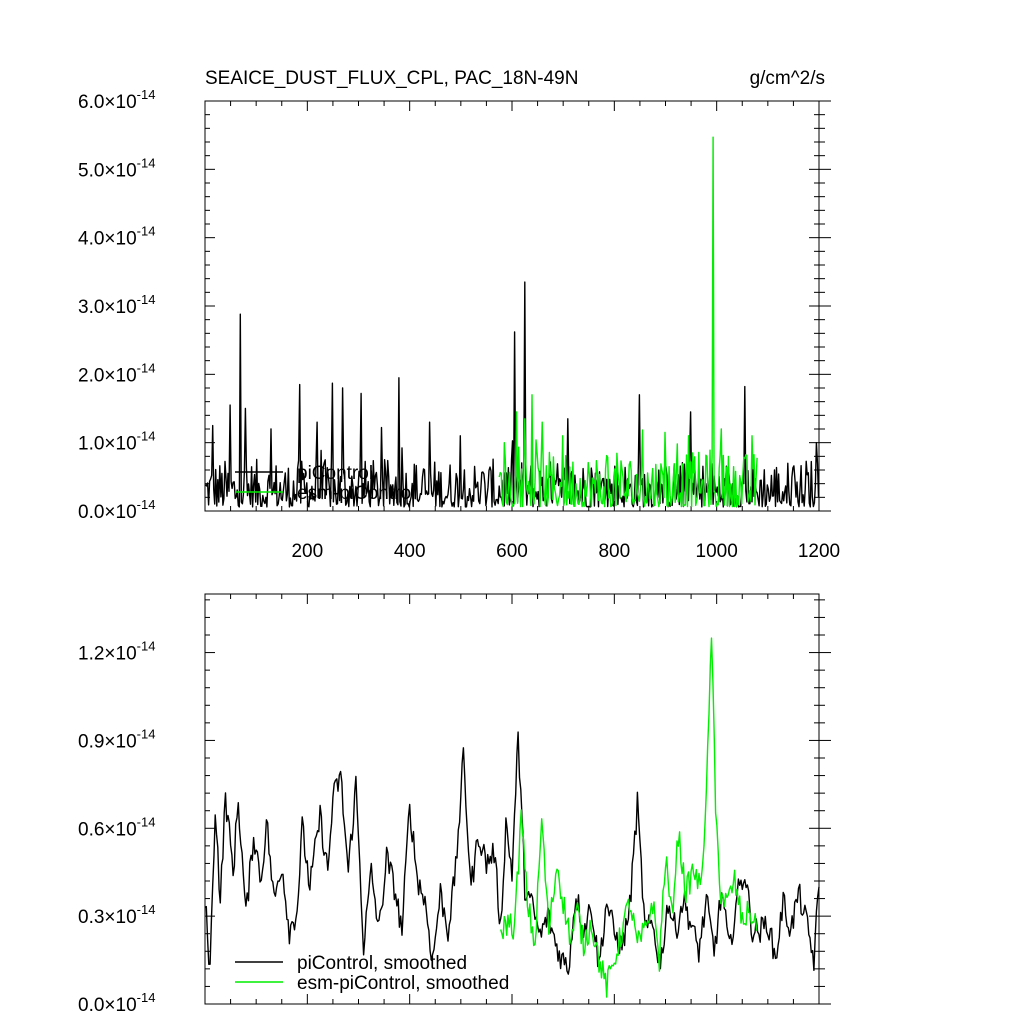  What do you see at coordinates (307, 551) in the screenshot?
I see `x-tick-label: 200` at bounding box center [307, 551].